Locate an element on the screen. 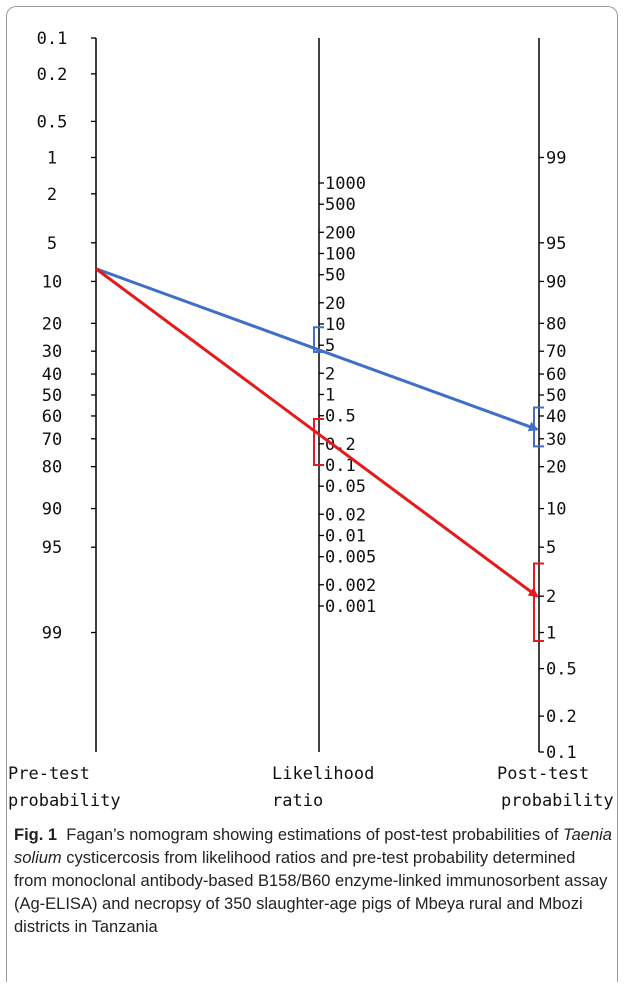 The width and height of the screenshot is (629, 989). posttest-axis-title-line2: probability is located at coordinates (557, 801).